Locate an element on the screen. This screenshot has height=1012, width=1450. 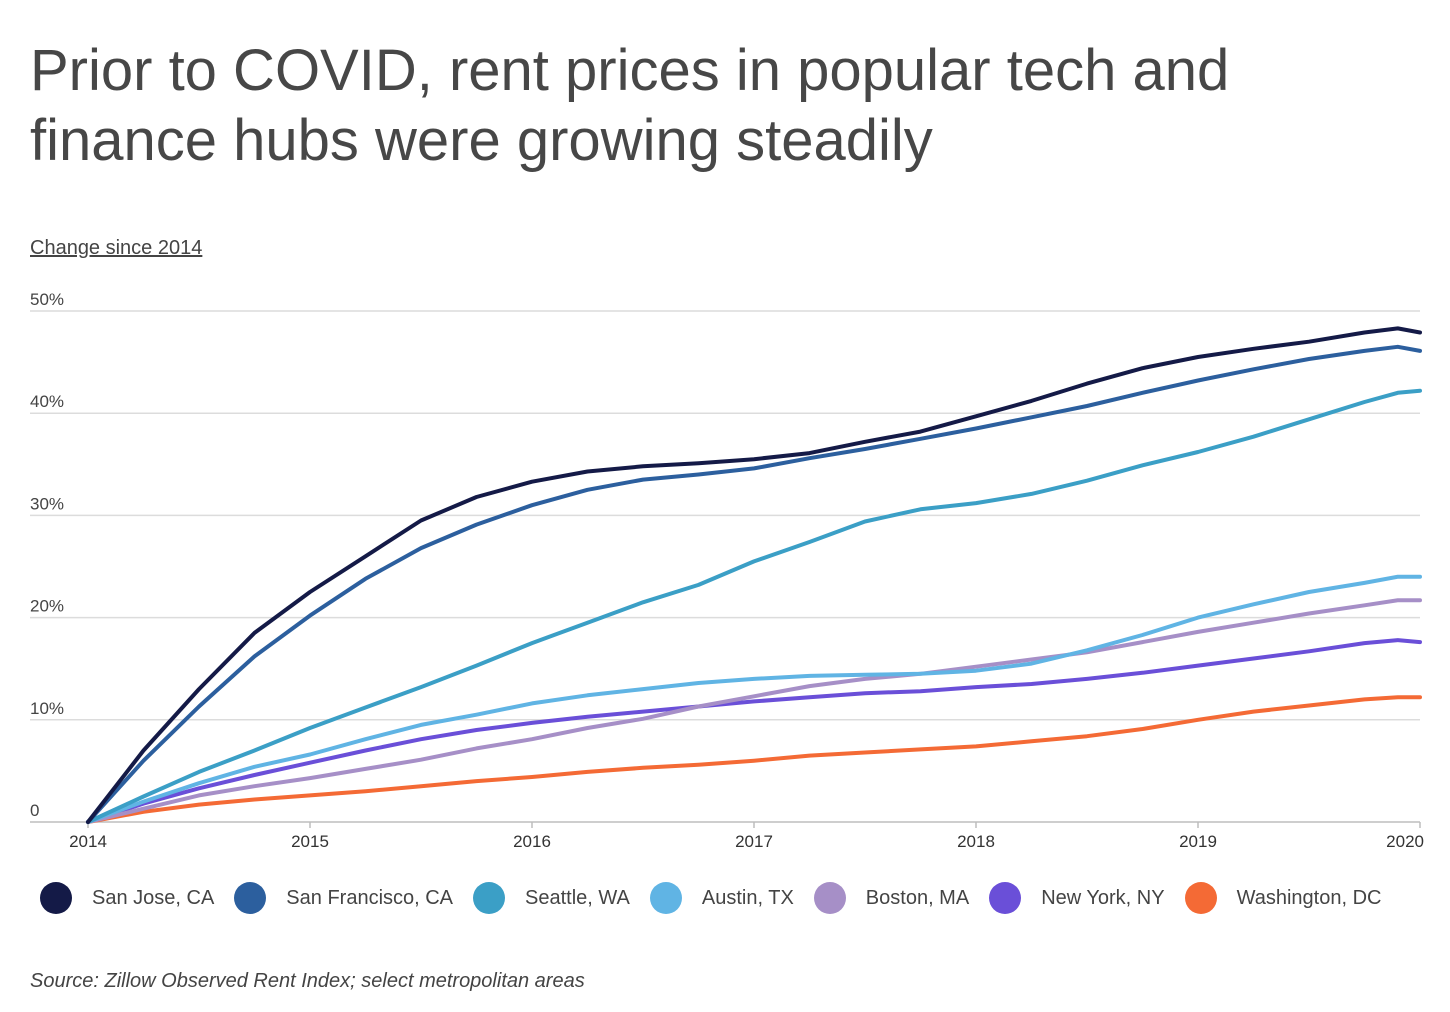
legend-item: Austin, TX is located at coordinates (721, 898).